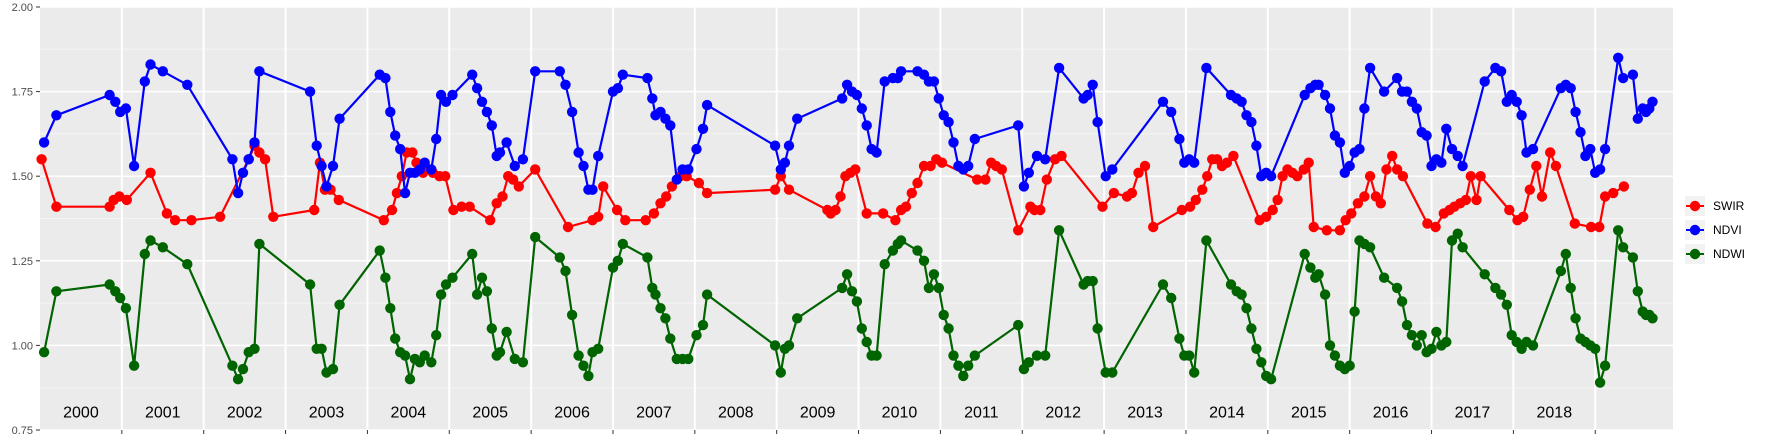 This screenshot has height=442, width=1773. I want to click on legend-key-point, so click(1695, 206).